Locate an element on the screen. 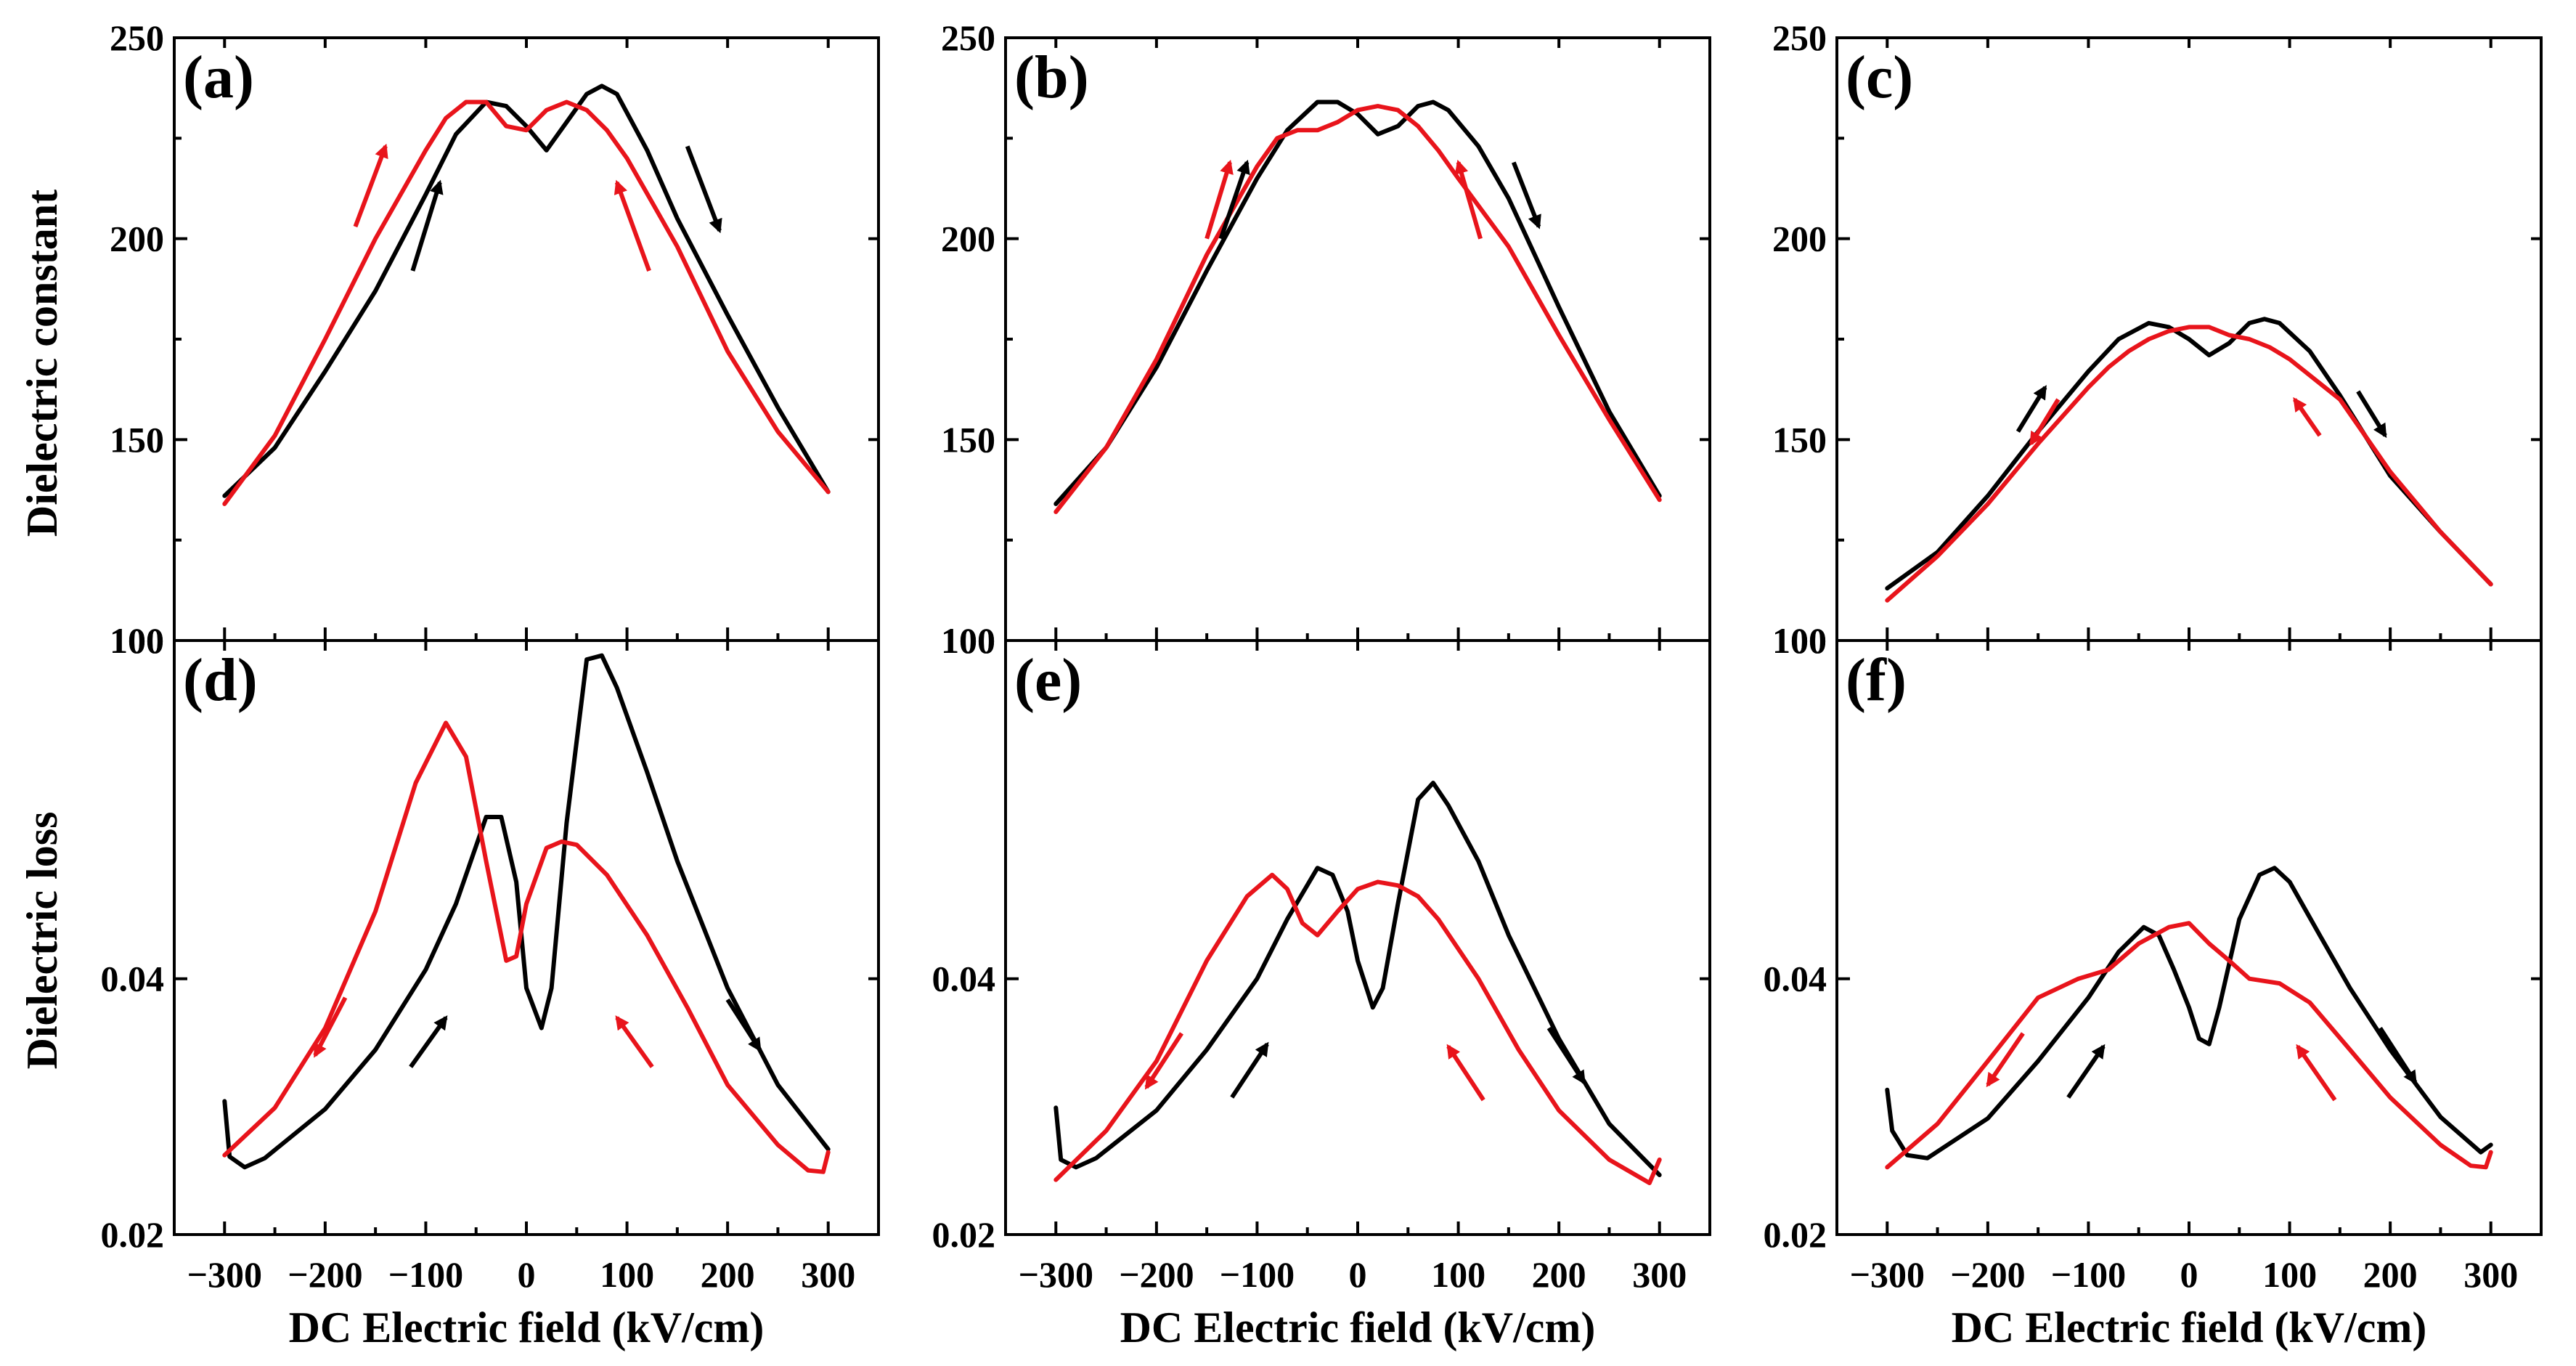 The image size is (2576, 1366). panel-e: −300 −200 −100 0 100 200 300 0.02 0.04 100 (e) is located at coordinates (1321, 958).